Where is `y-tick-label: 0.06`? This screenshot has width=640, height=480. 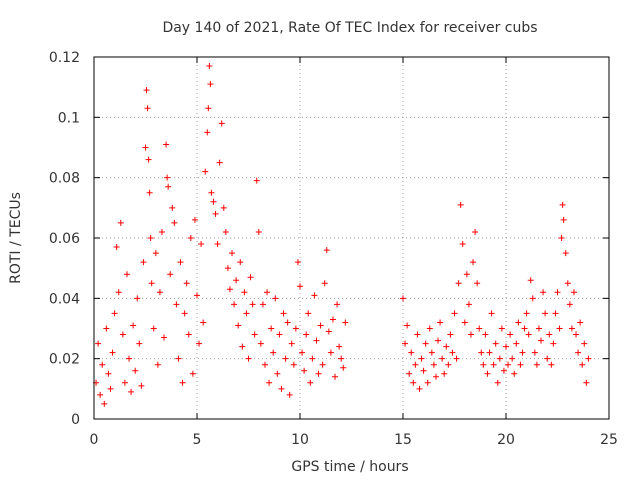
y-tick-label: 0.06 is located at coordinates (64, 239).